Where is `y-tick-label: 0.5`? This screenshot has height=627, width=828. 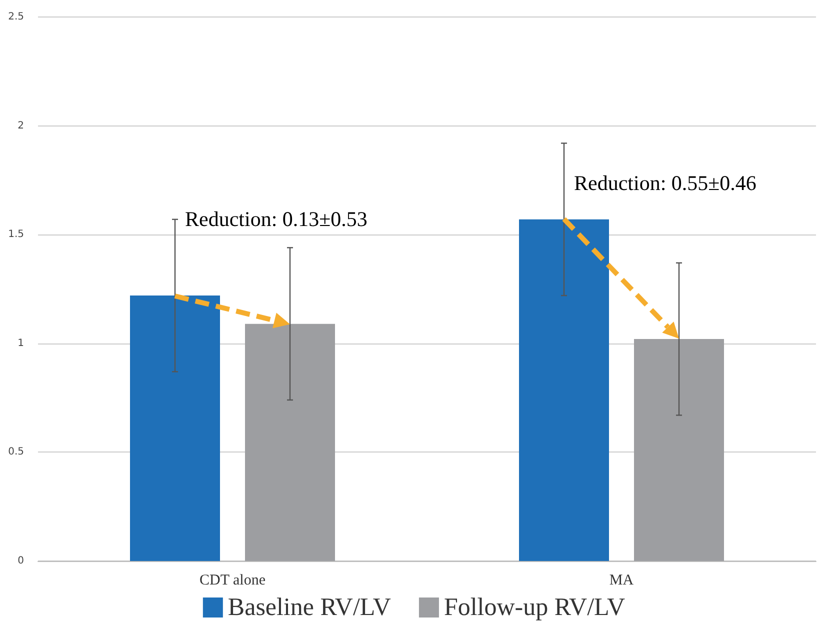
y-tick-label: 0.5 is located at coordinates (16, 452).